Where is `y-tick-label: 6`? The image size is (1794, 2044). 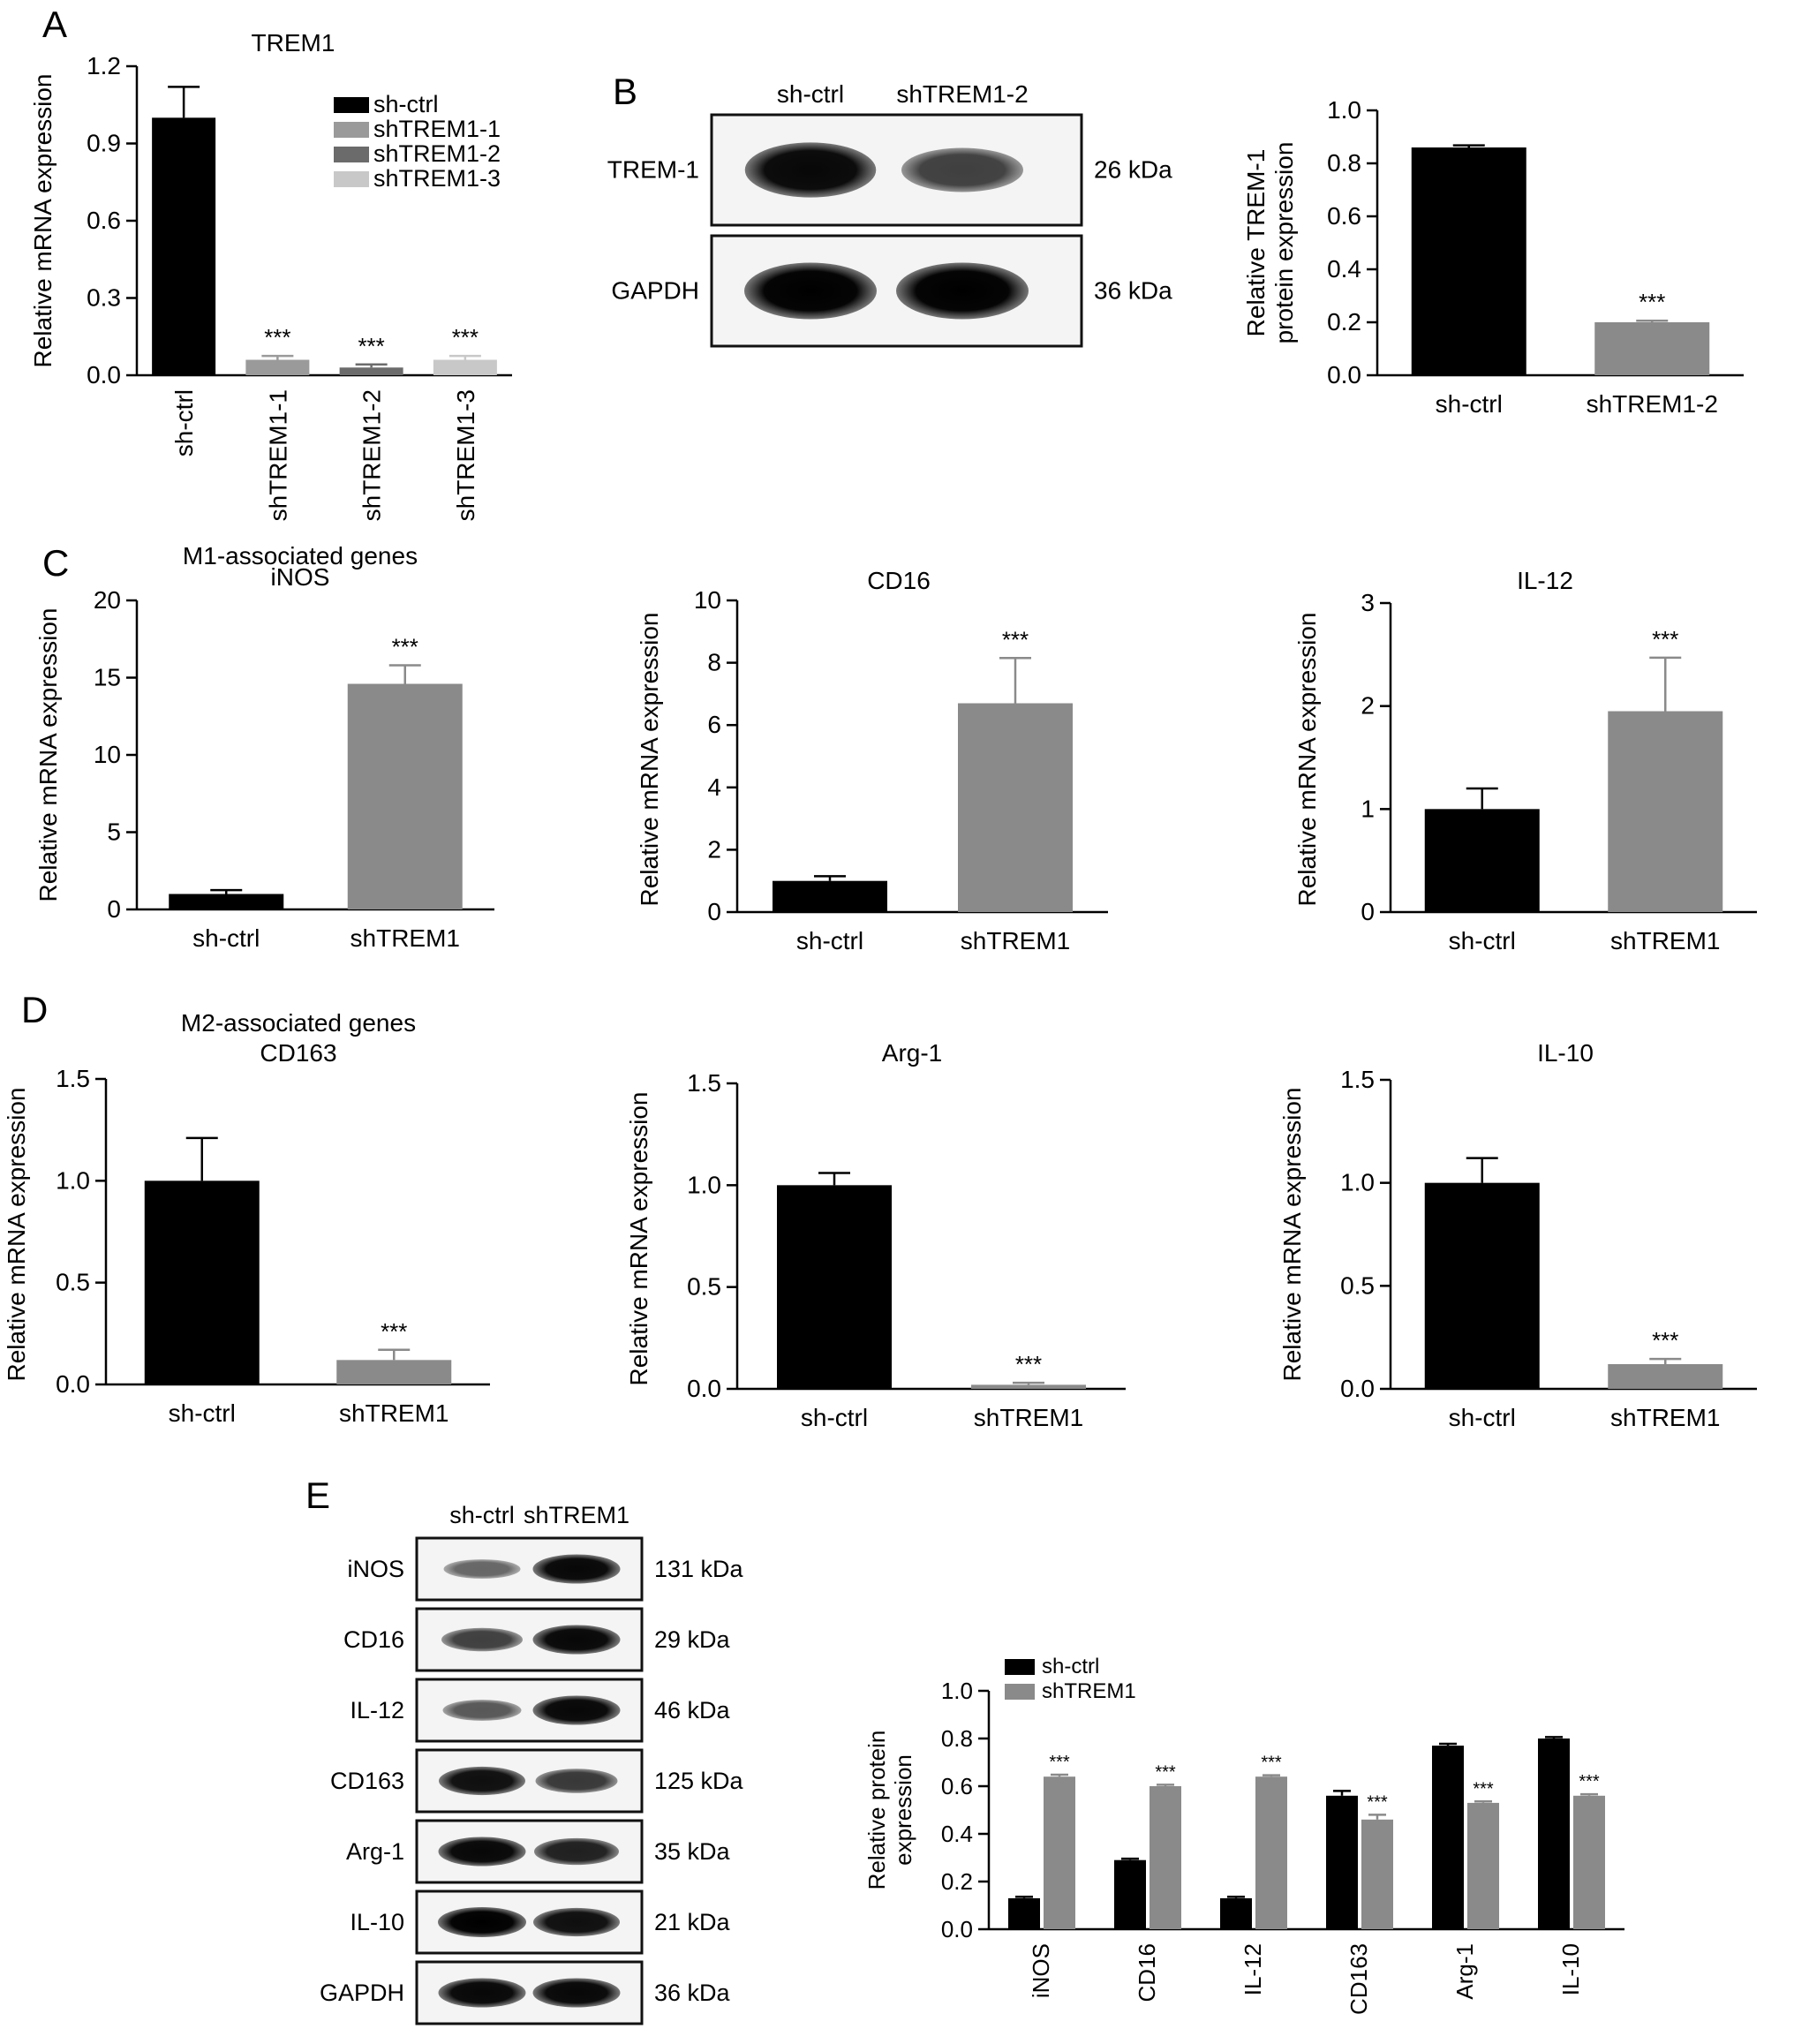
y-tick-label: 6 is located at coordinates (714, 724).